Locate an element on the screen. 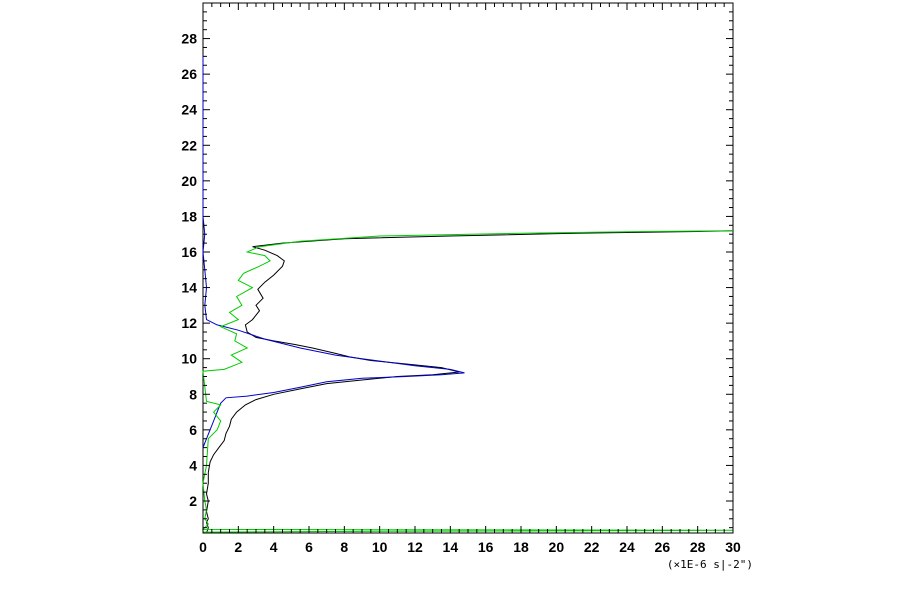 The image size is (900, 600). x-tick-label: 14 is located at coordinates (451, 547).